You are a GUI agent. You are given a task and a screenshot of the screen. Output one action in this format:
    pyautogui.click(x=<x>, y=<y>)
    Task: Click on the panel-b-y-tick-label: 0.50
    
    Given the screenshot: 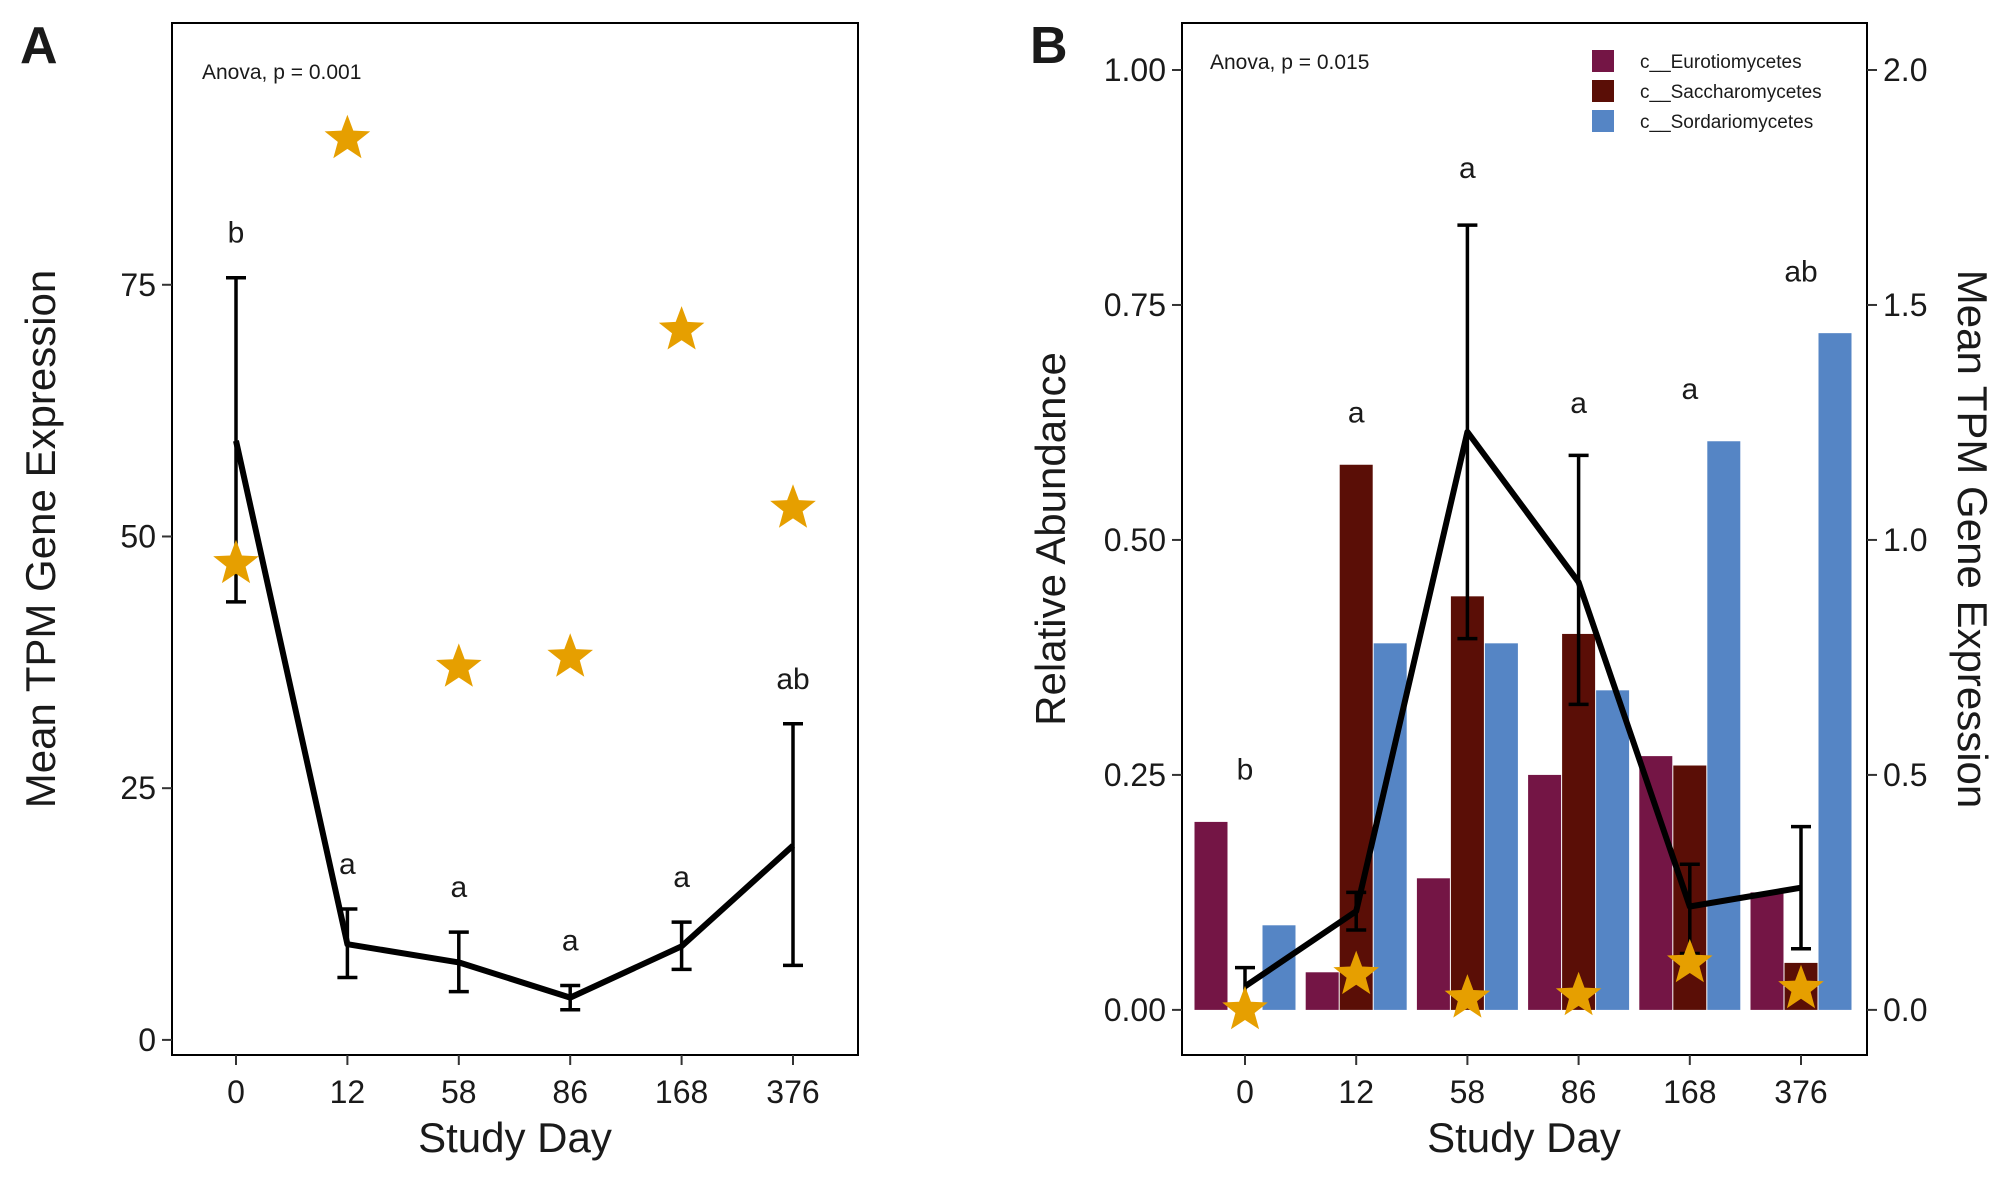 What is the action you would take?
    pyautogui.click(x=1135, y=540)
    